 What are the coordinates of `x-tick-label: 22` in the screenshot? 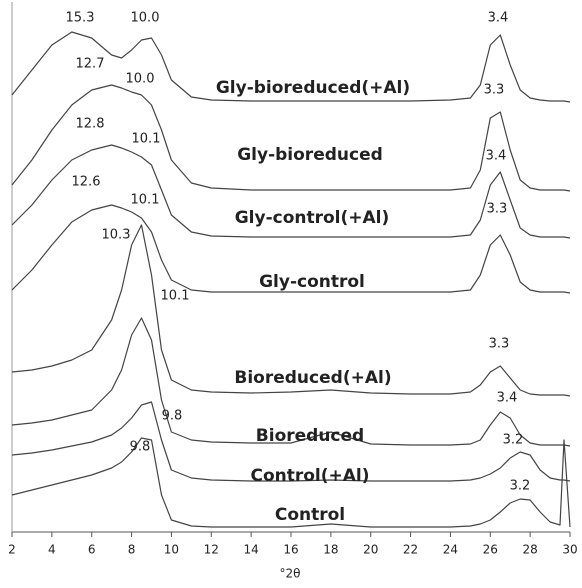 It's located at (410, 550).